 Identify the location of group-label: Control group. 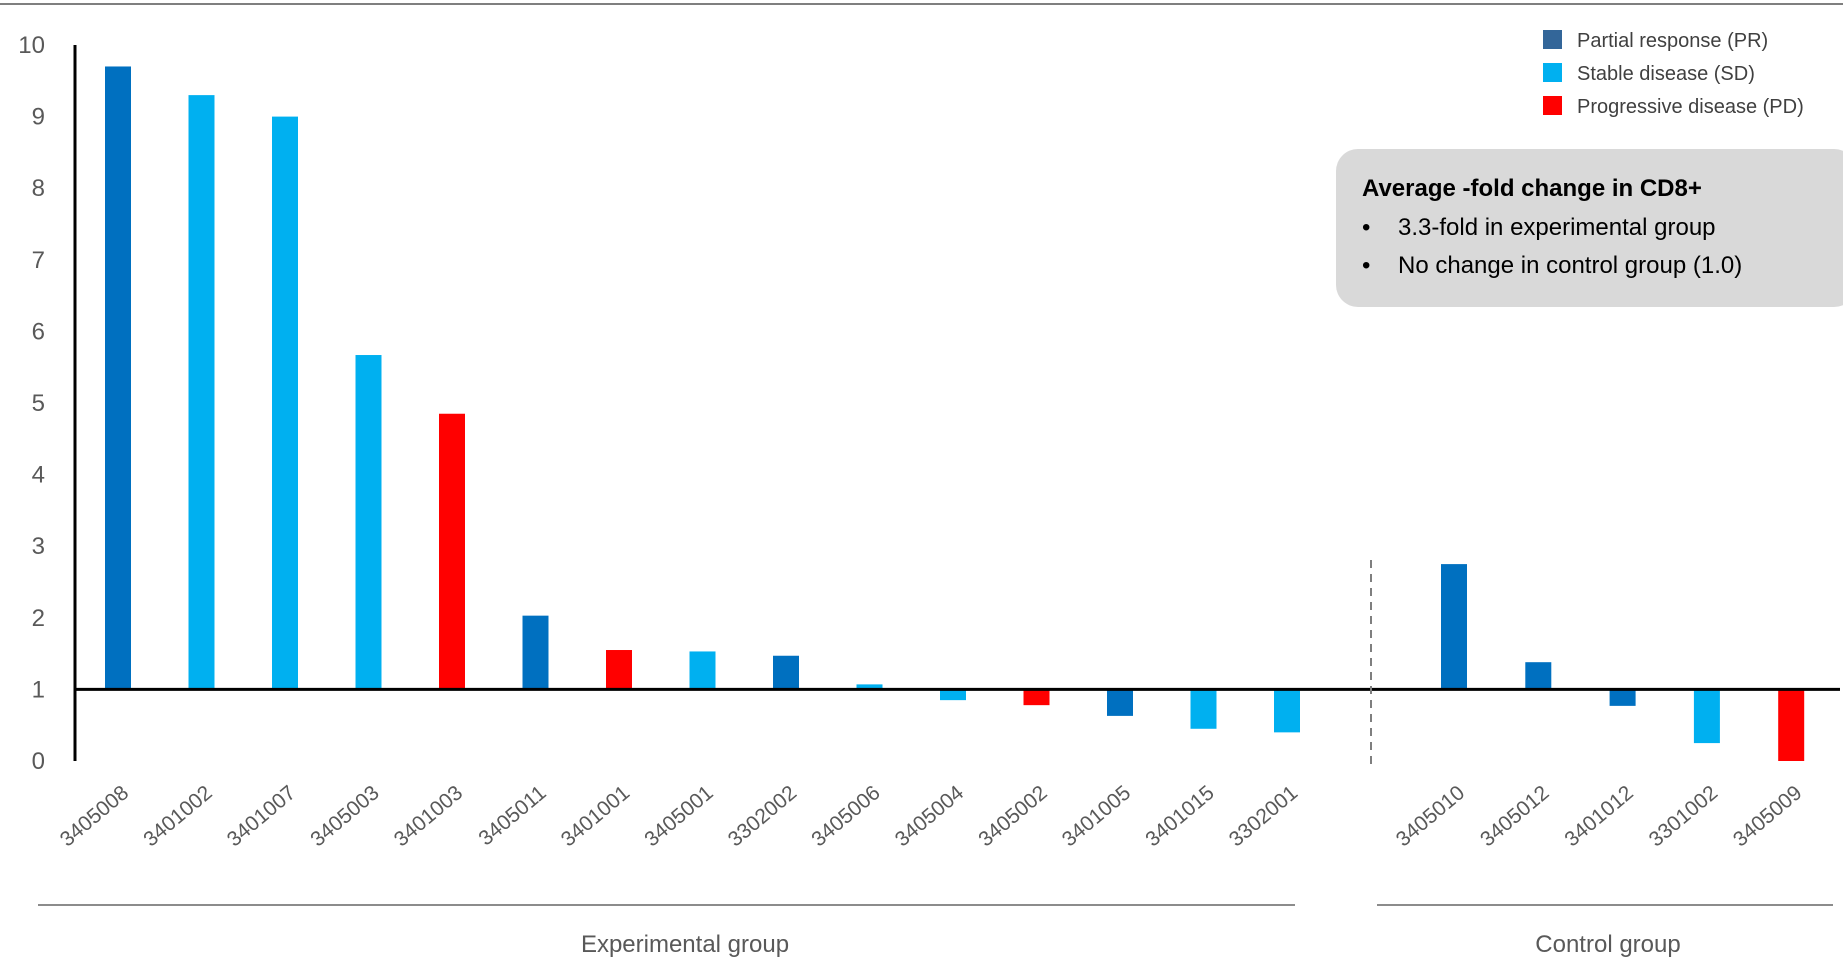
(1607, 944).